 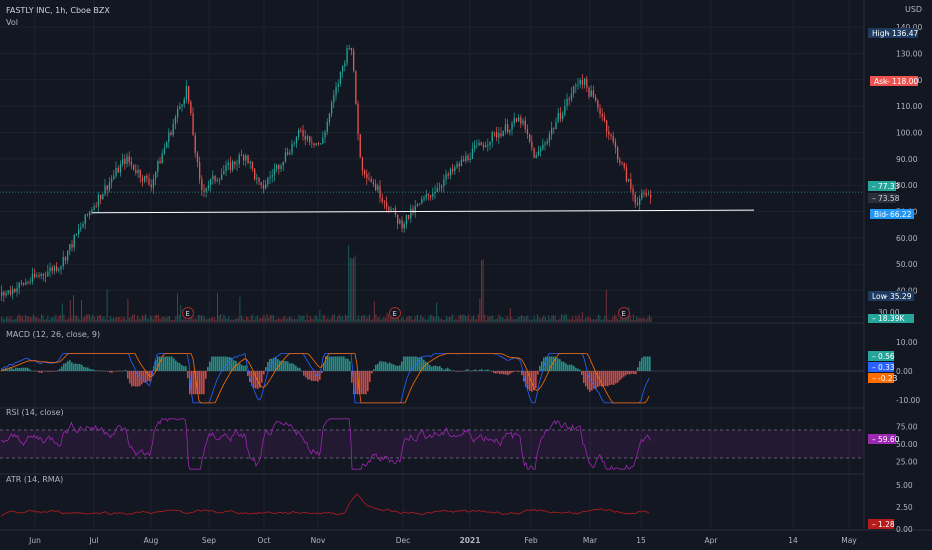 What do you see at coordinates (886, 524) in the screenshot?
I see `svg-text: 1.28` at bounding box center [886, 524].